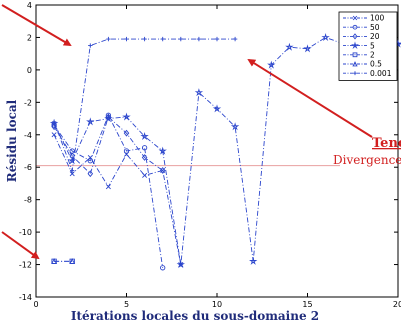 This screenshot has height=325, width=401. Describe the element at coordinates (381, 73) in the screenshot. I see `legend-label-0.001: 0.001` at that location.